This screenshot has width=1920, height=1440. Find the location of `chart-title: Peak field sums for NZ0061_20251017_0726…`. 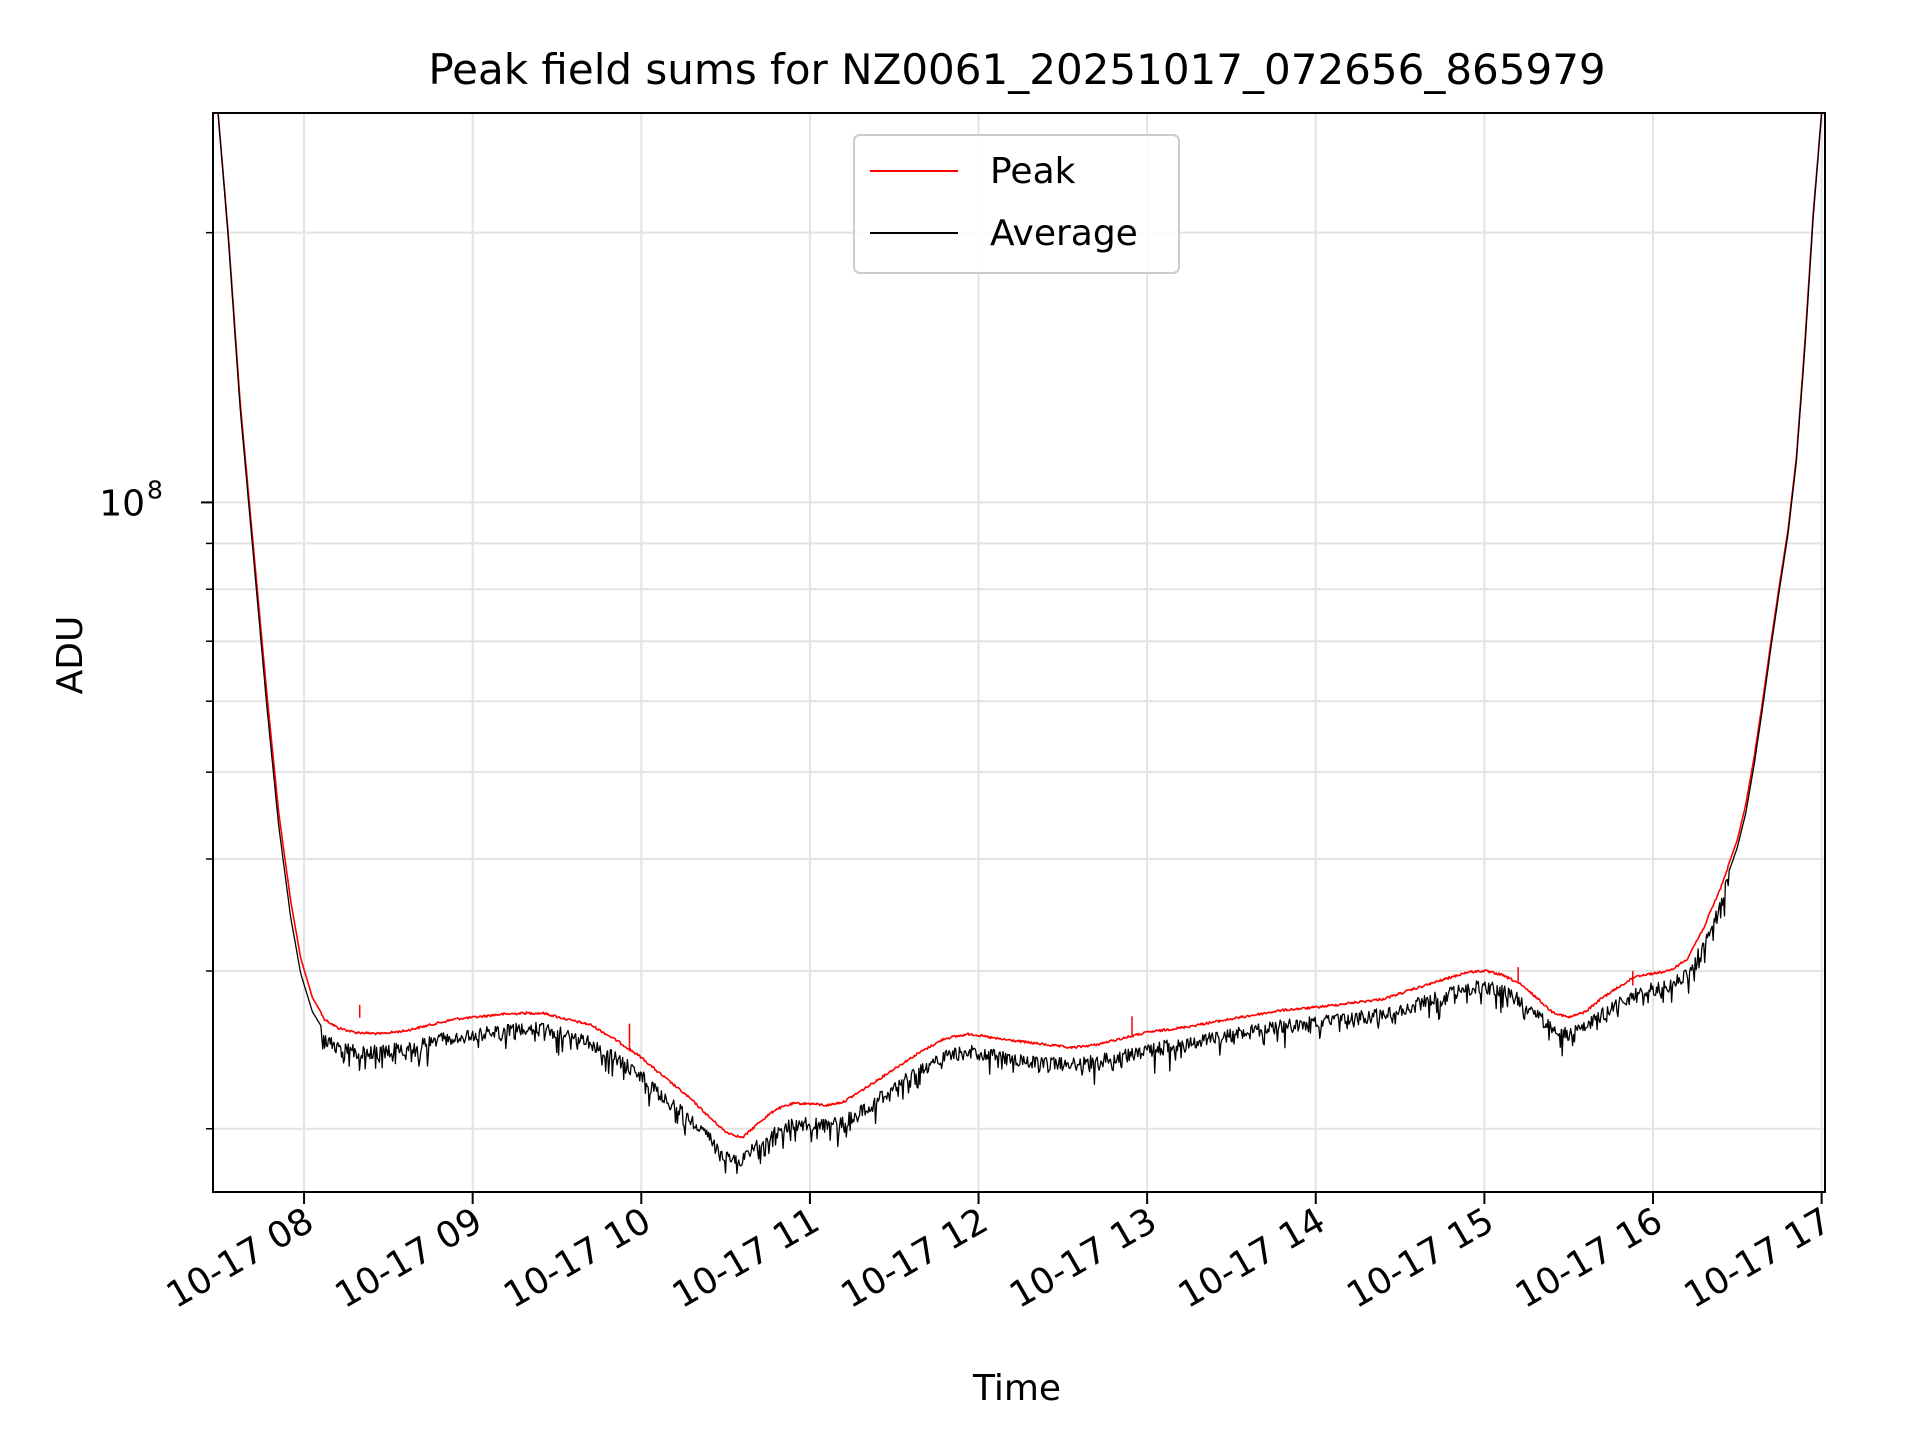

chart-title: Peak field sums for NZ0061_20251017_0726… is located at coordinates (1016, 69).